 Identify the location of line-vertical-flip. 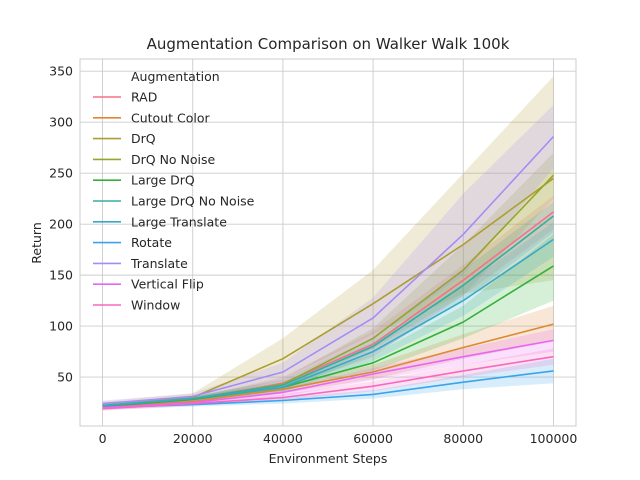
(328, 374).